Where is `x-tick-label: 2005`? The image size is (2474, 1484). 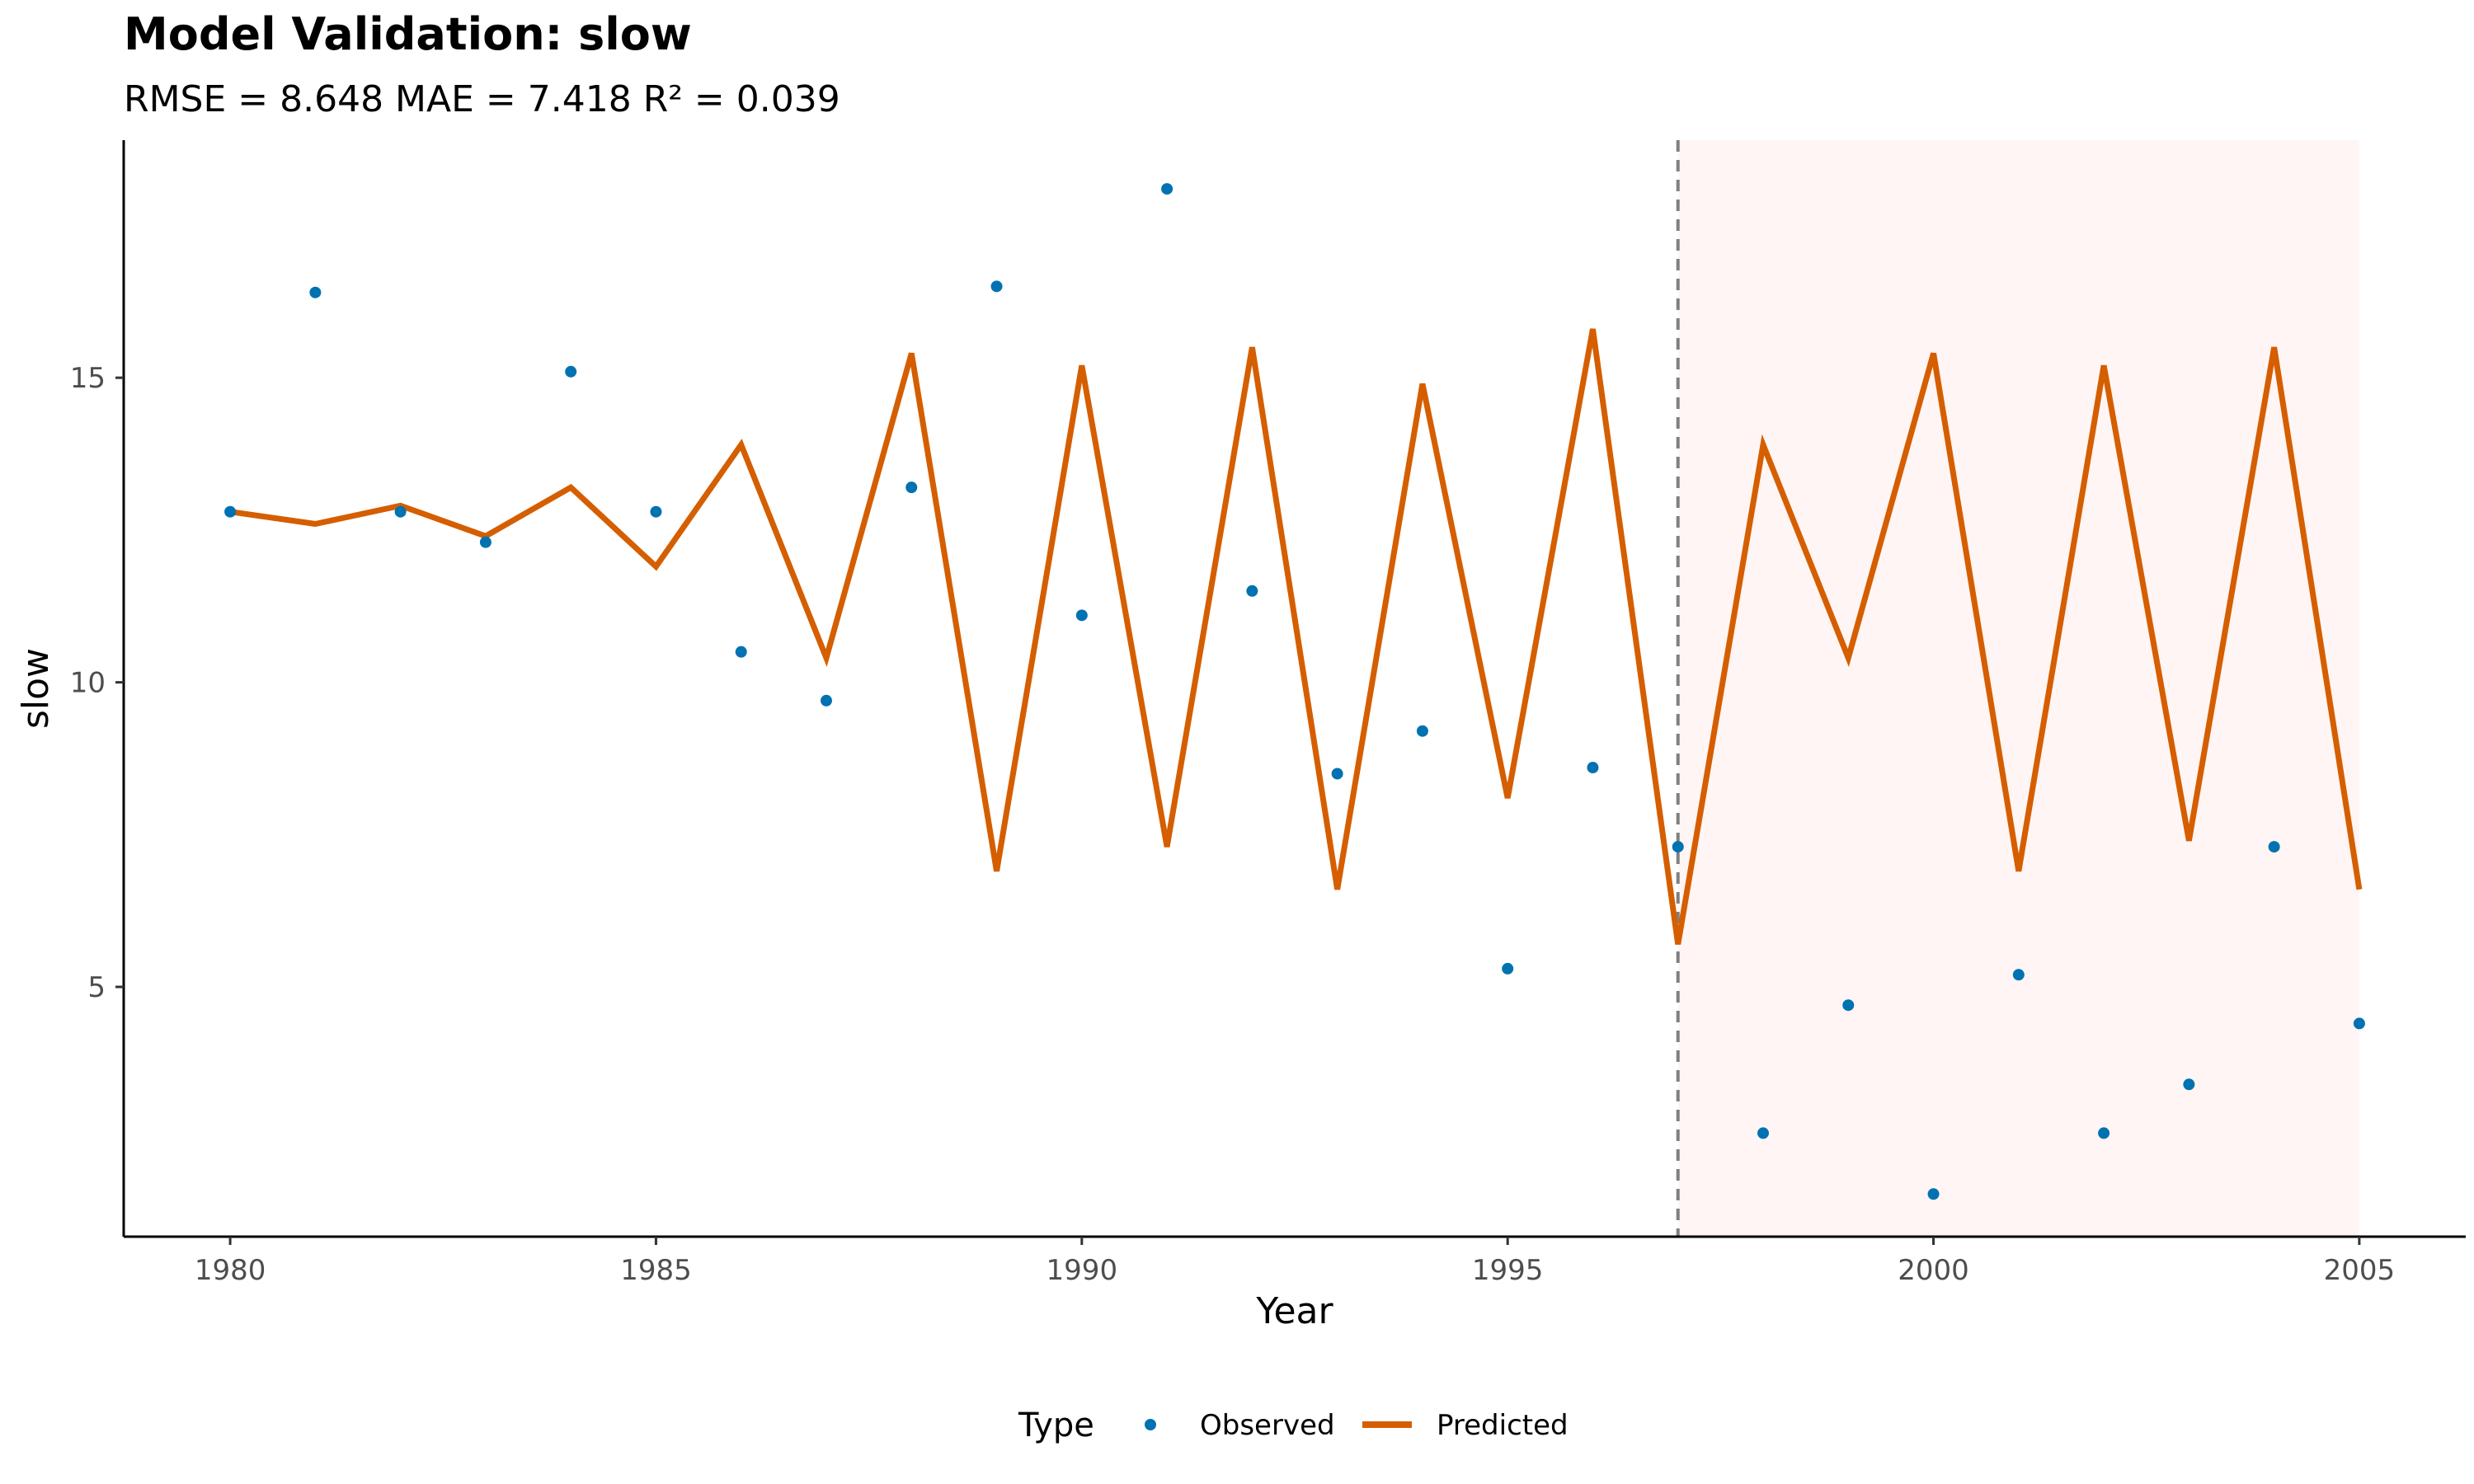
x-tick-label: 2005 is located at coordinates (2360, 1270).